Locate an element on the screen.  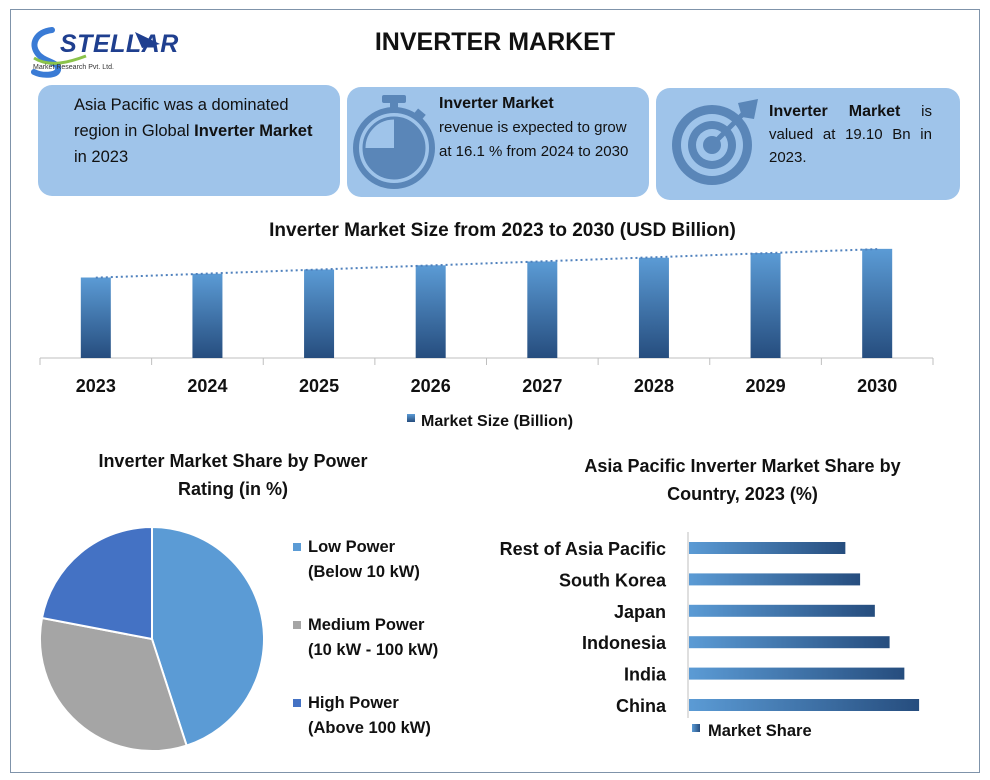
bar-2029 is located at coordinates (765, 305).